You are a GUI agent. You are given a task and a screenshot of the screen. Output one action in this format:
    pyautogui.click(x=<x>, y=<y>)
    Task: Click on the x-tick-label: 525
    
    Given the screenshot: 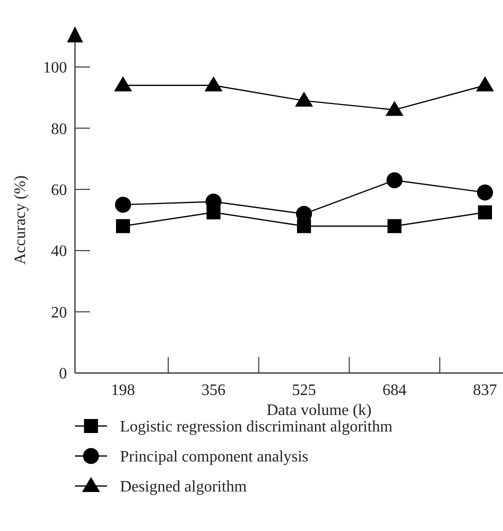 What is the action you would take?
    pyautogui.click(x=304, y=390)
    